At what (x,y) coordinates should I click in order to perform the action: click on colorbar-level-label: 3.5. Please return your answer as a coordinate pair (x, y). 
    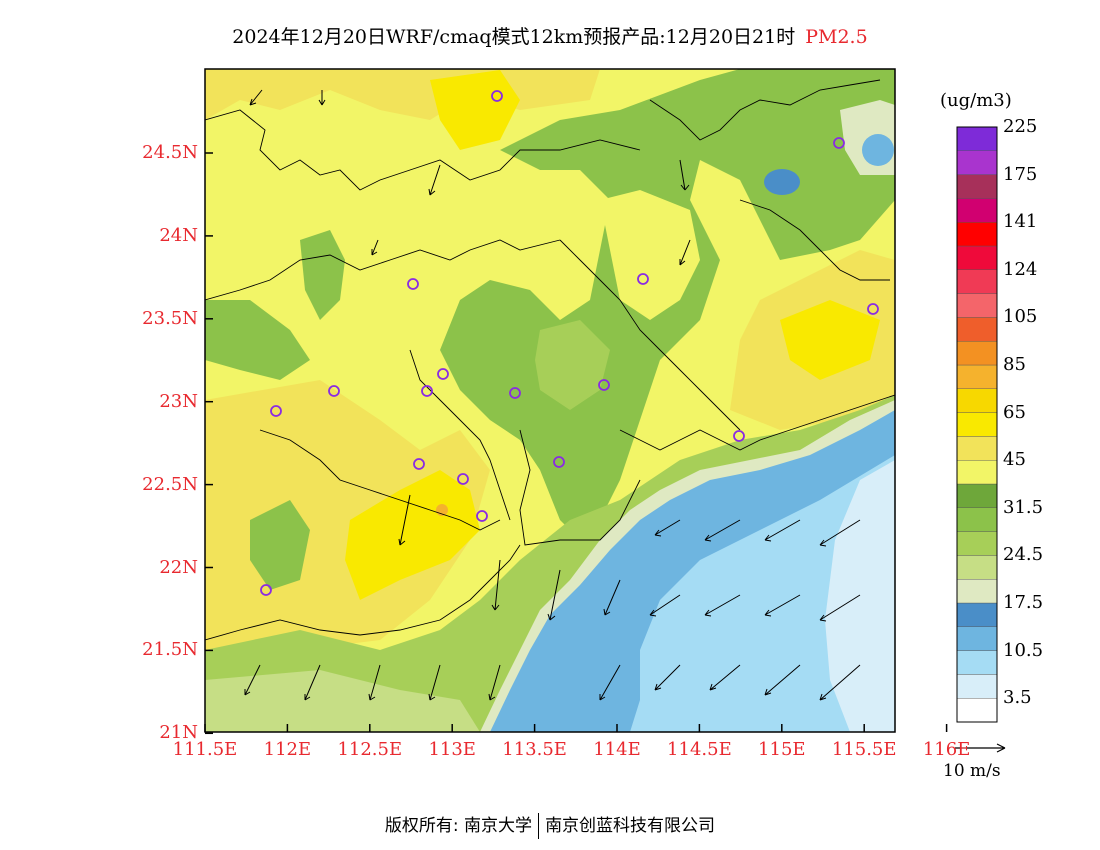
    Looking at the image, I should click on (1017, 698).